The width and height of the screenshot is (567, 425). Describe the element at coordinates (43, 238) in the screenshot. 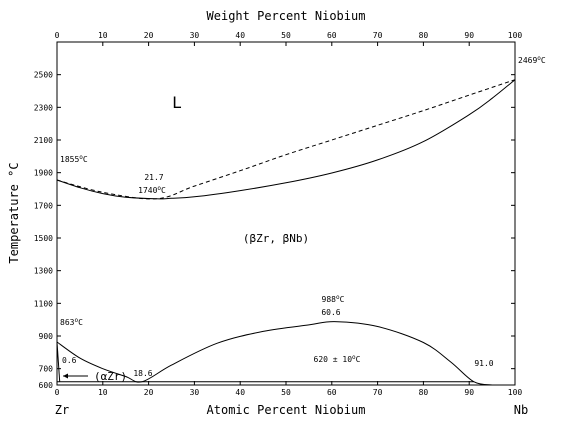

I see `y-tick-label: 1500` at that location.